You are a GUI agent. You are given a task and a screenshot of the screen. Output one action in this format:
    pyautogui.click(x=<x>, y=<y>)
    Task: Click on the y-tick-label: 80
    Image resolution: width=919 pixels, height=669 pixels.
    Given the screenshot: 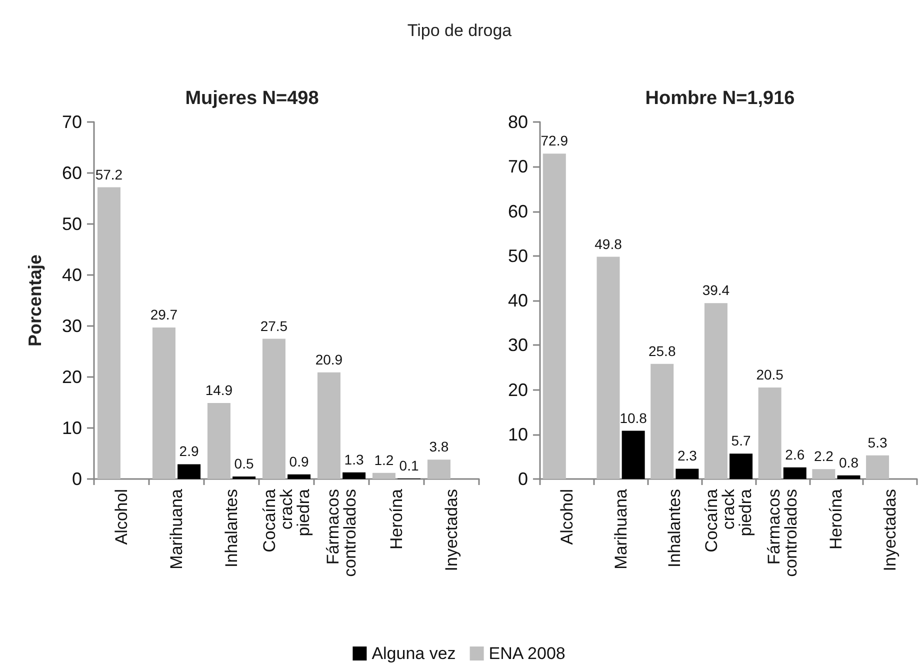 What is the action you would take?
    pyautogui.click(x=518, y=122)
    